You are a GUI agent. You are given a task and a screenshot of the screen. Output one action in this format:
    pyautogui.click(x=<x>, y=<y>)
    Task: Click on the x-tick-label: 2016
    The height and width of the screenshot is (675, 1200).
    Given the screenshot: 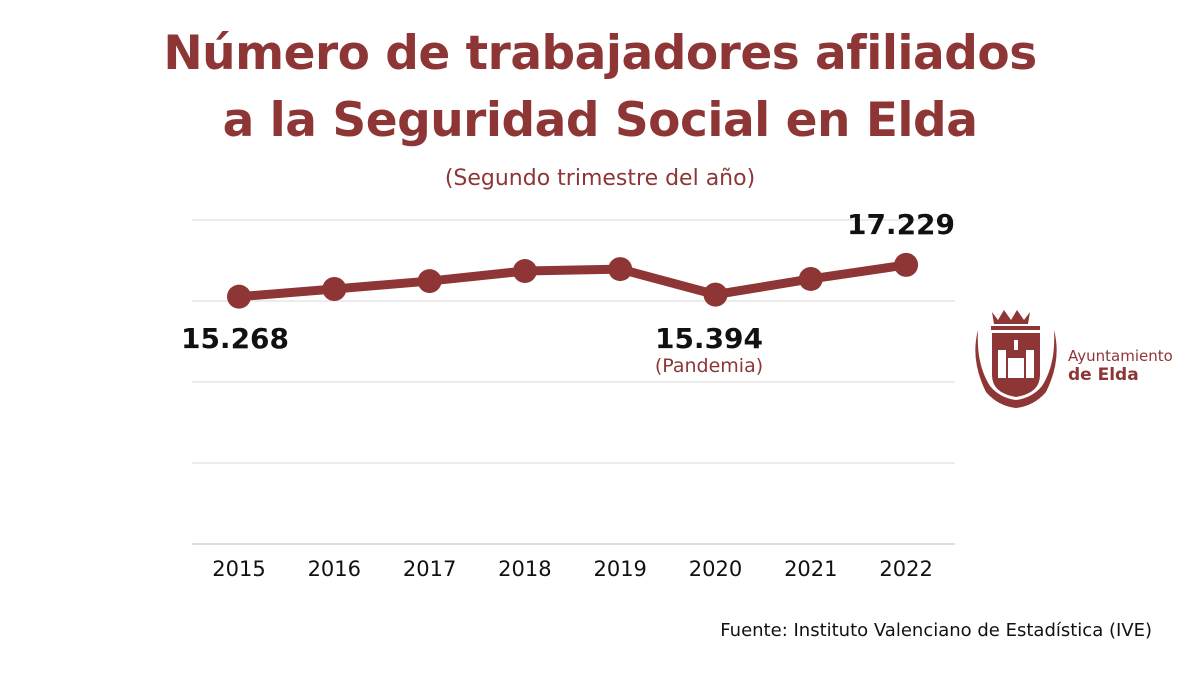 What is the action you would take?
    pyautogui.click(x=334, y=569)
    